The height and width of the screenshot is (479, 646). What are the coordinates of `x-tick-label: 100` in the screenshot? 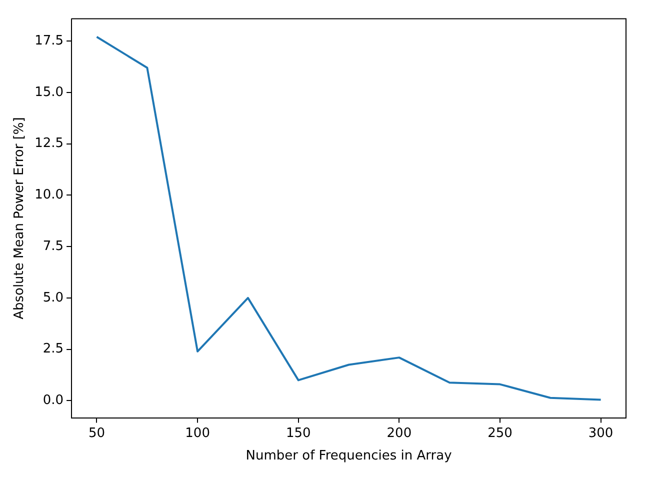 It's located at (197, 433).